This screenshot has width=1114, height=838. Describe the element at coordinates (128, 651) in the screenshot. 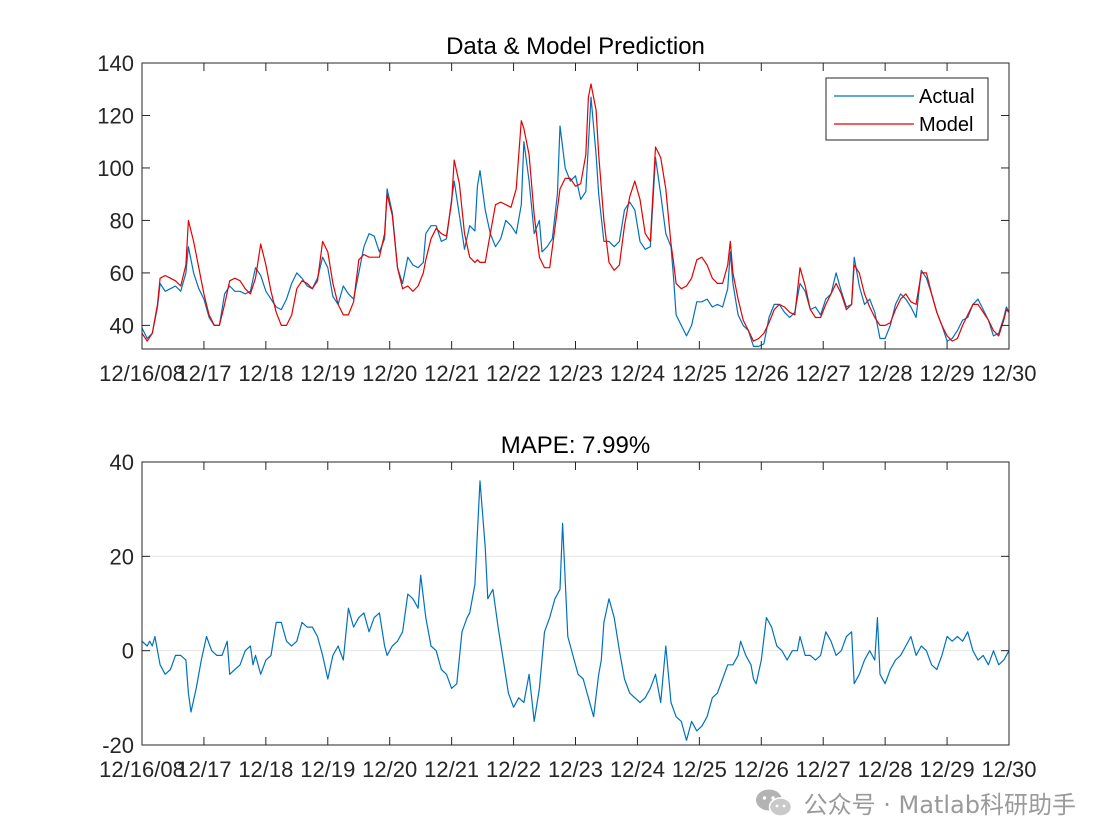

I see `y-tick-label: 0` at that location.